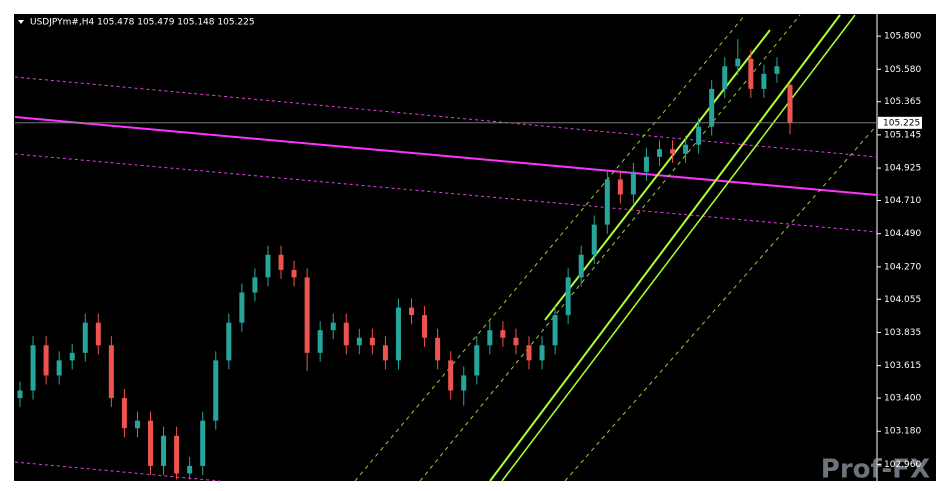 The image size is (936, 491). Describe the element at coordinates (902, 201) in the screenshot. I see `y-tick-label: 104.710` at that location.